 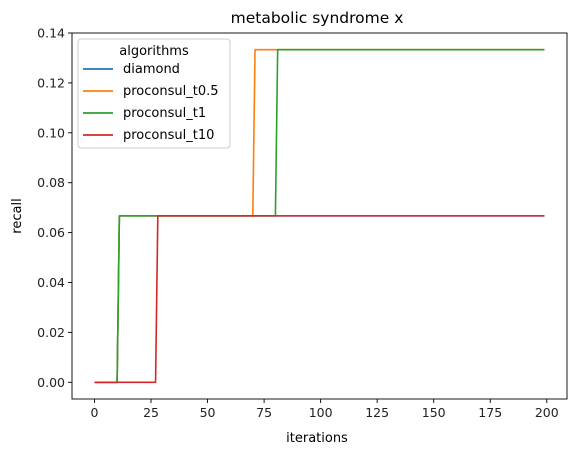 What do you see at coordinates (54, 208) in the screenshot?
I see `y-ticks: 0.00 0.02 0.04 0.06 0.08 0.10 0.12 0.14` at bounding box center [54, 208].